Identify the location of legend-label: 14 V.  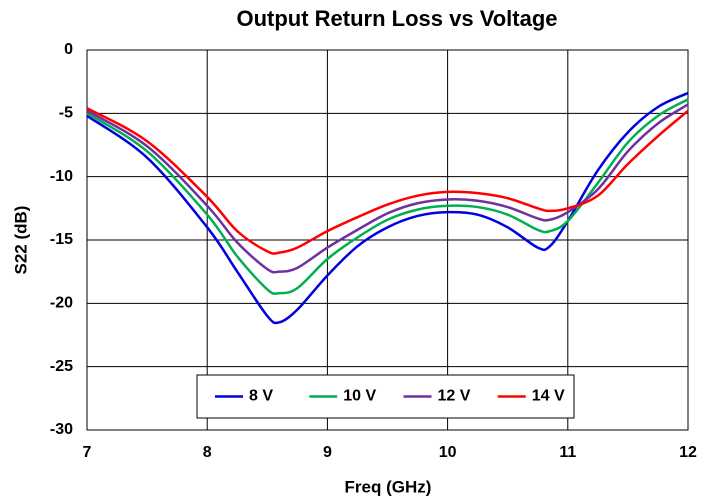
(548, 396).